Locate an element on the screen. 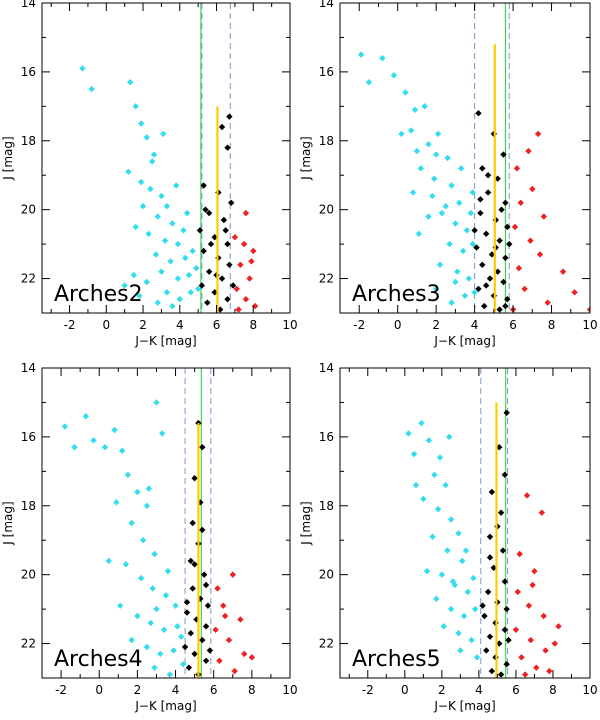 Image resolution: width=600 pixels, height=720 pixels. y-tick-label: 18 is located at coordinates (28, 141).